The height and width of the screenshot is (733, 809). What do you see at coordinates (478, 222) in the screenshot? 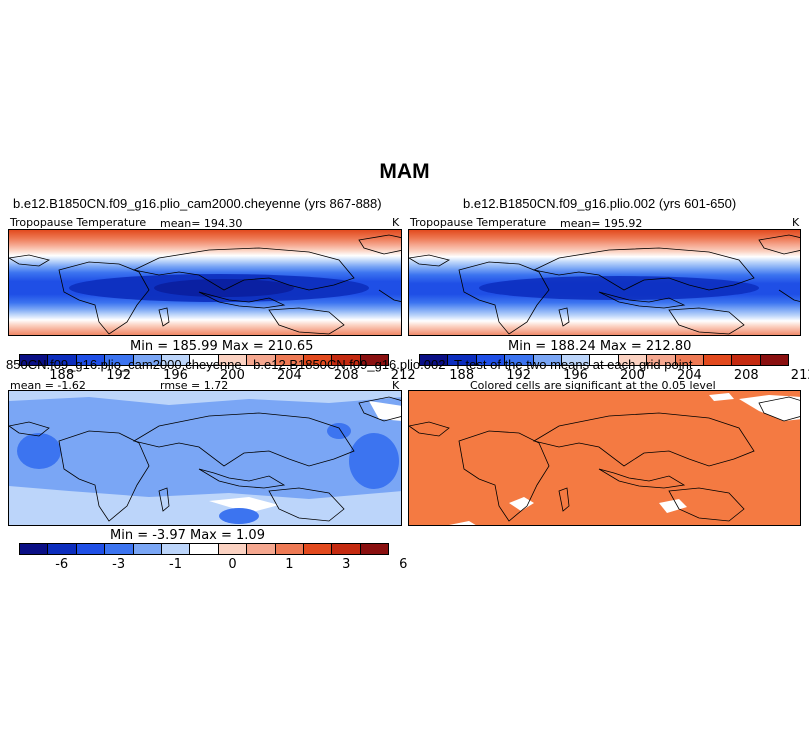
I see `panel2-variable-label: Tropopause Temperature` at bounding box center [478, 222].